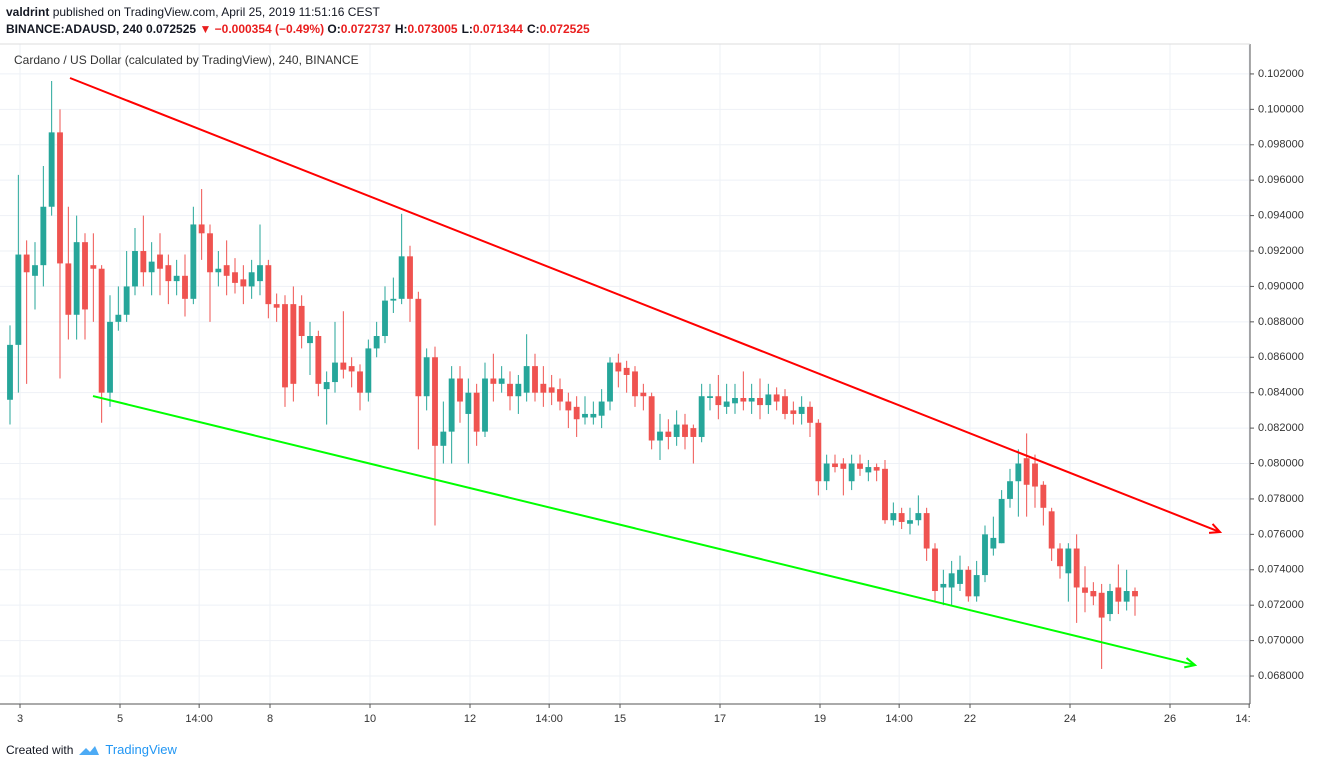 The image size is (1318, 768). What do you see at coordinates (432, 29) in the screenshot?
I see `ohlc-value: 0.073005` at bounding box center [432, 29].